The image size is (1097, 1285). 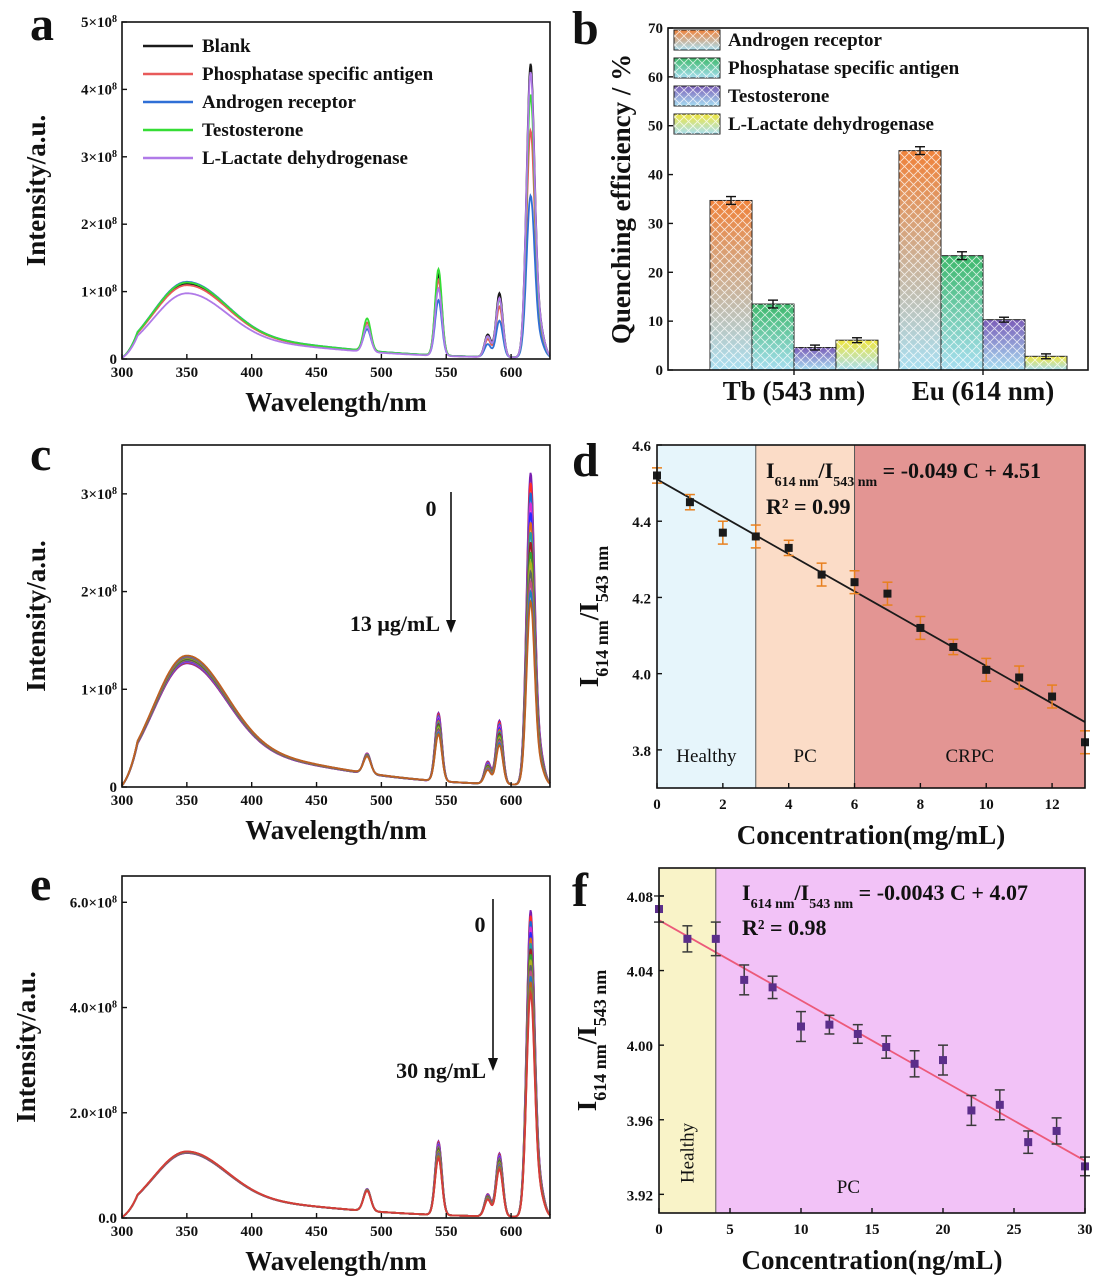 What do you see at coordinates (1052, 805) in the screenshot?
I see `x-tick-label: 12` at bounding box center [1052, 805].